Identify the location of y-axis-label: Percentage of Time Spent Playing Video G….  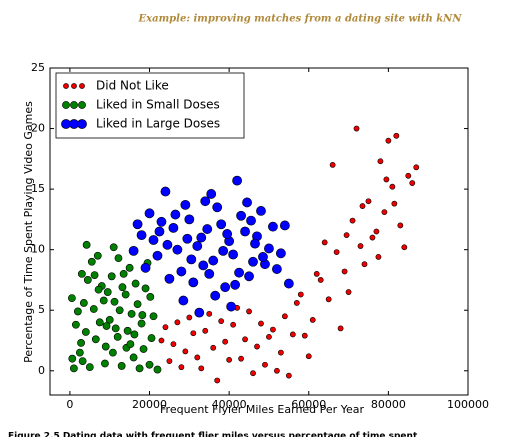
(28, 232).